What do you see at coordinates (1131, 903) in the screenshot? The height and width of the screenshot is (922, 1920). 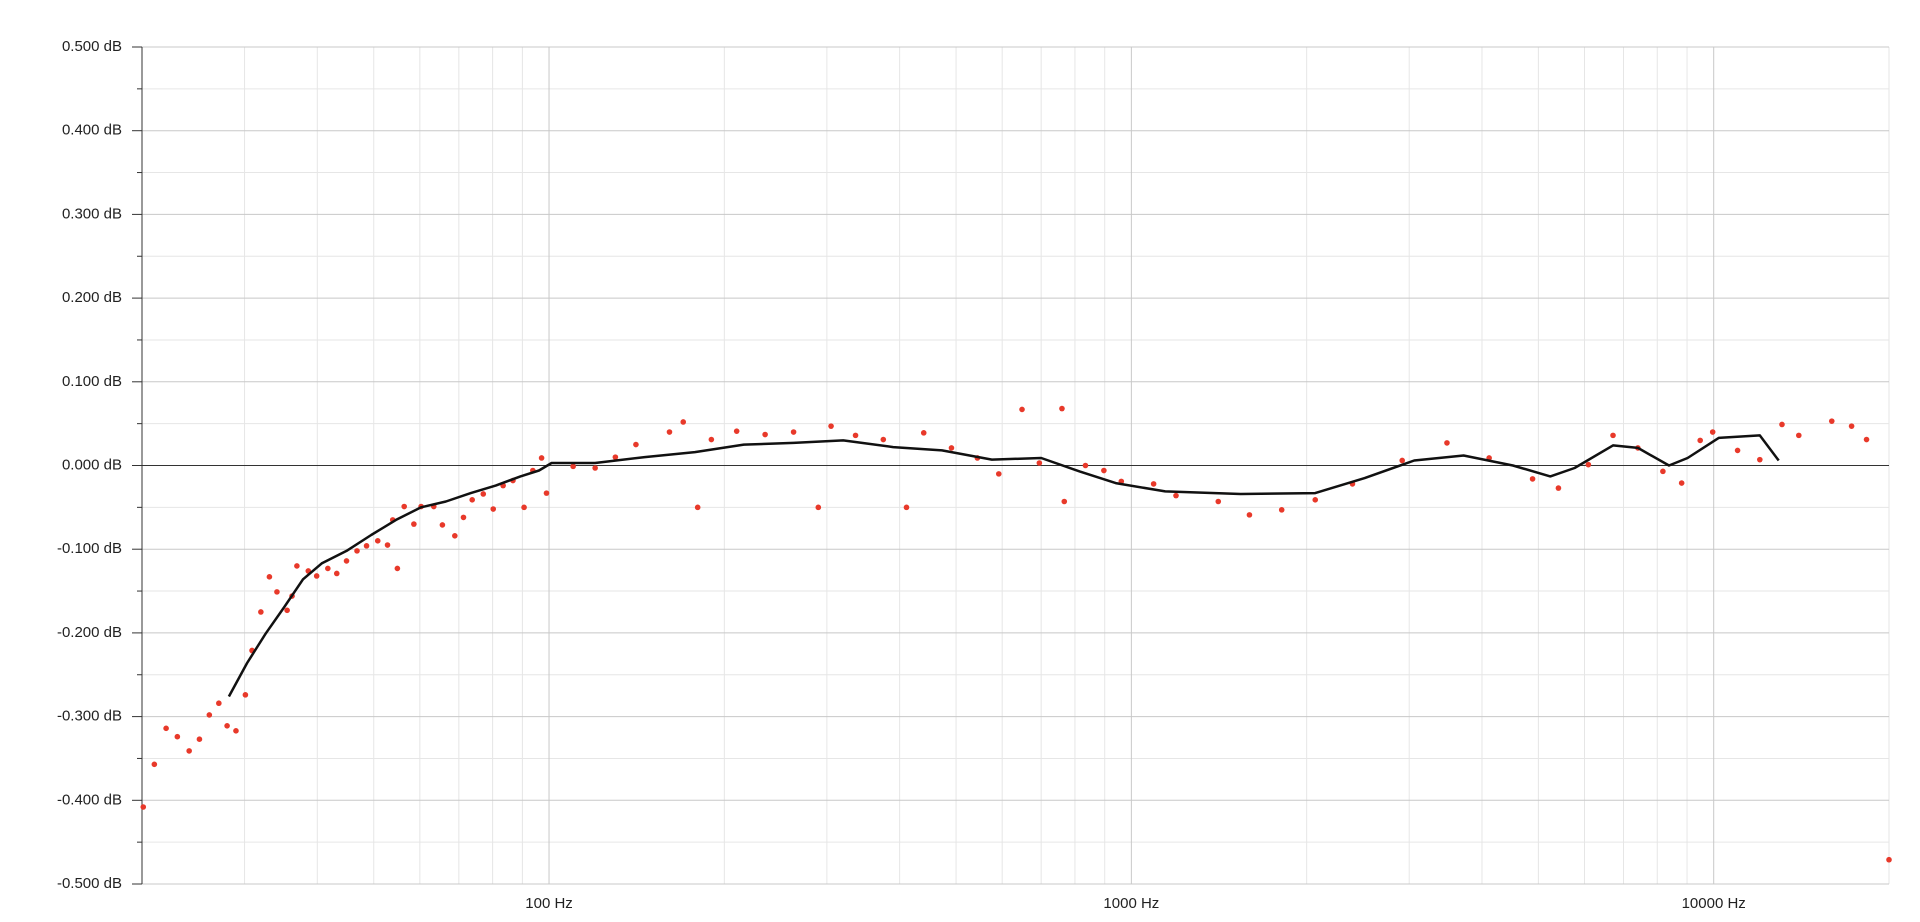 I see `x-tick-label: 1000 Hz` at bounding box center [1131, 903].